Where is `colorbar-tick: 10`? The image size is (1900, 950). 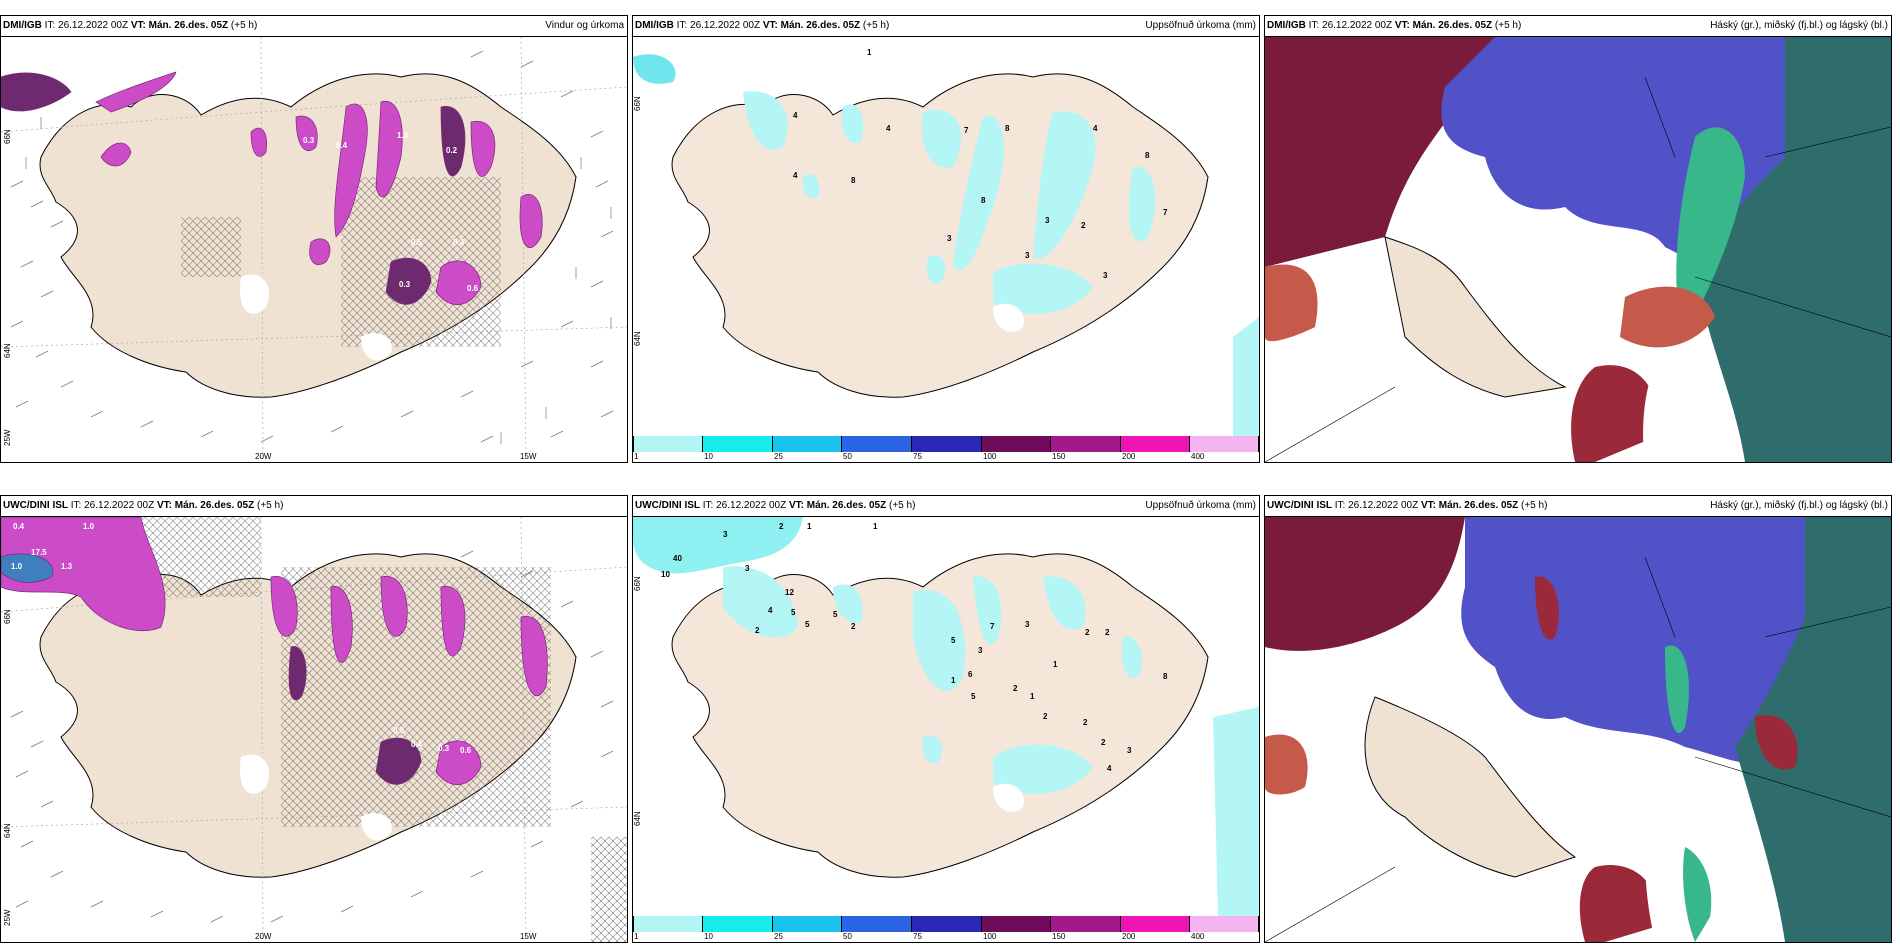
colorbar-tick: 10 is located at coordinates (708, 456).